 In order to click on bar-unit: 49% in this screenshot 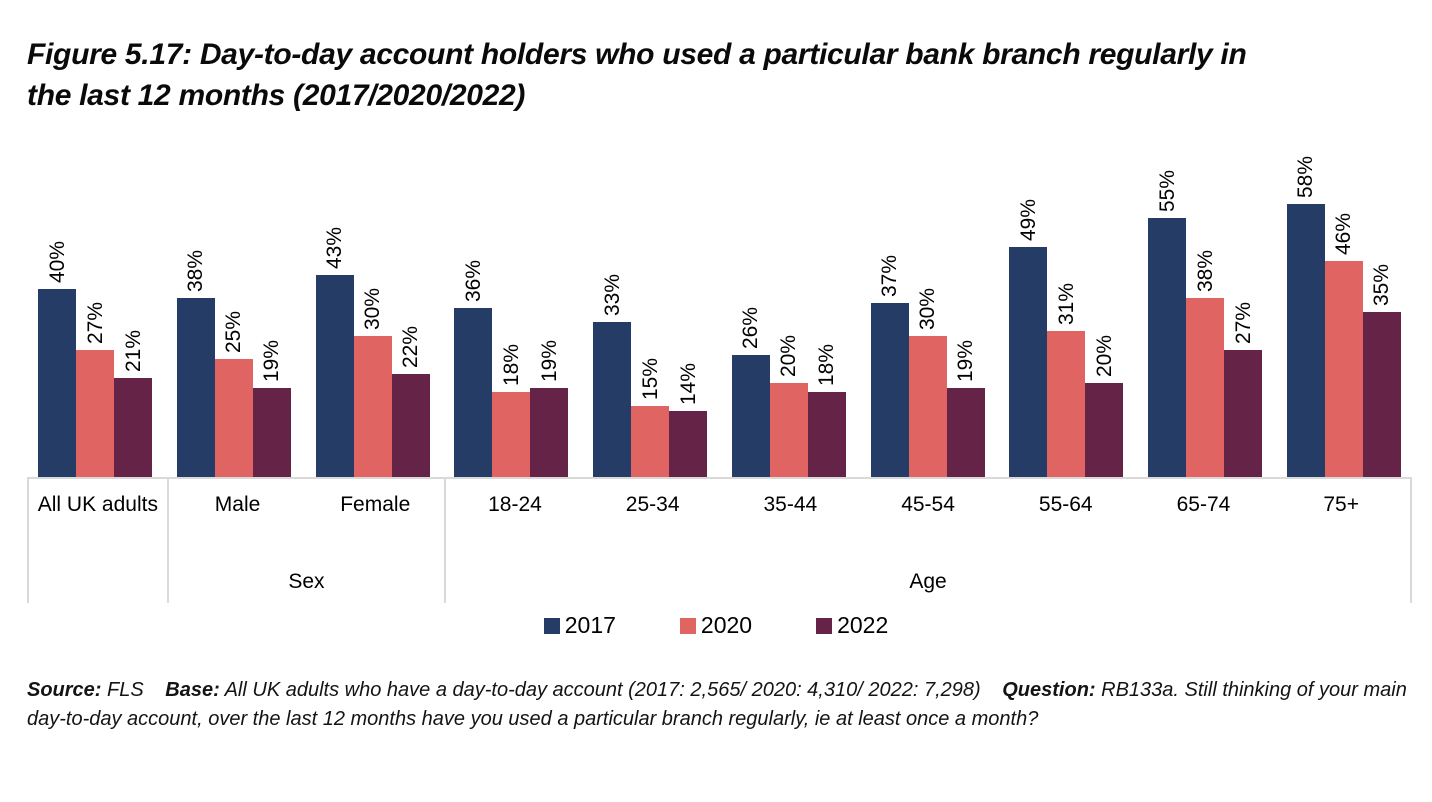, I will do `click(1028, 338)`.